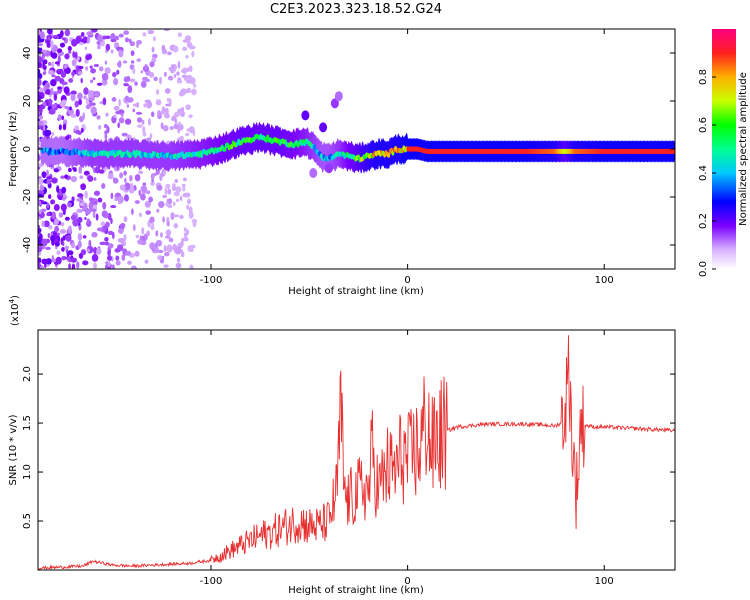 The height and width of the screenshot is (600, 750). Describe the element at coordinates (334, 103) in the screenshot. I see `spectral-blob` at that location.